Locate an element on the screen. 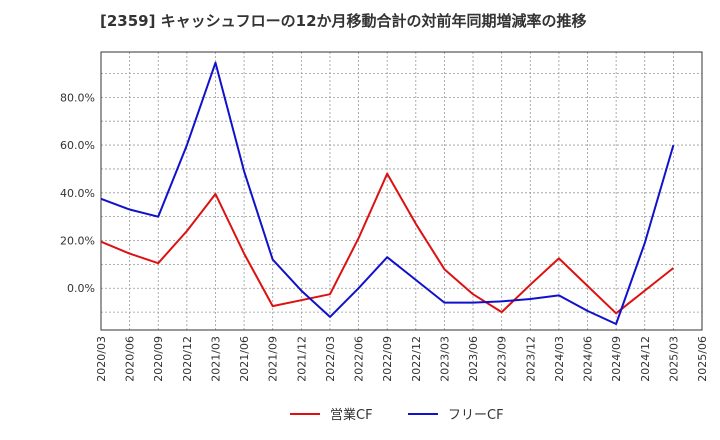 The width and height of the screenshot is (720, 440). x-tick-label: 2024/12 is located at coordinates (645, 359).